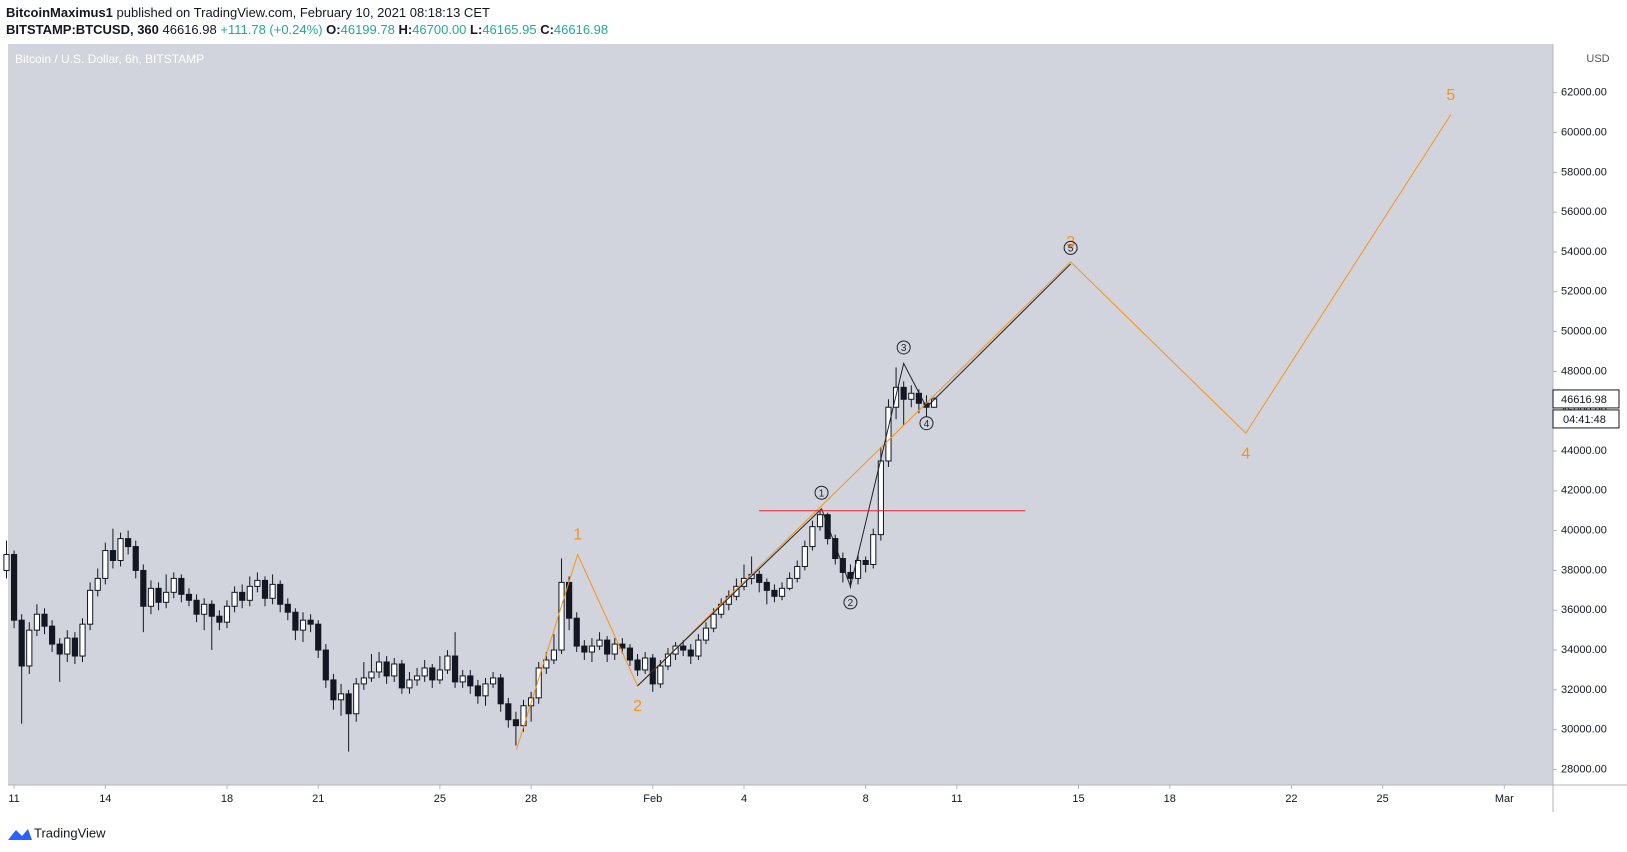 This screenshot has width=1627, height=852. What do you see at coordinates (1584, 292) in the screenshot?
I see `y-tick-label: 52000.00` at bounding box center [1584, 292].